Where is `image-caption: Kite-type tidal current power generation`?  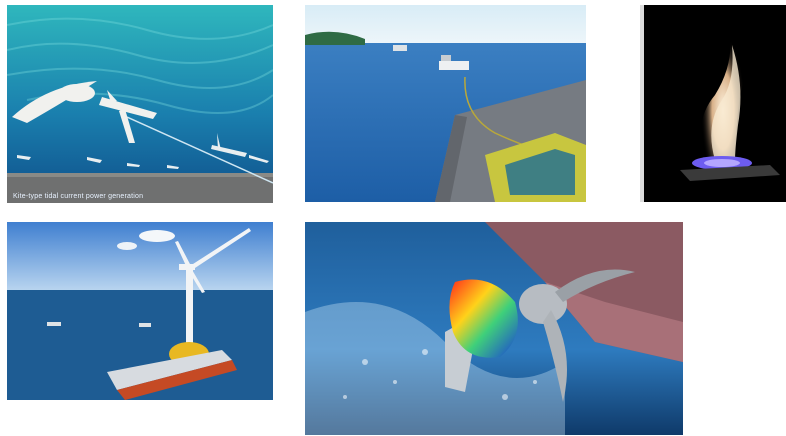 image-caption: Kite-type tidal current power generation is located at coordinates (78, 196).